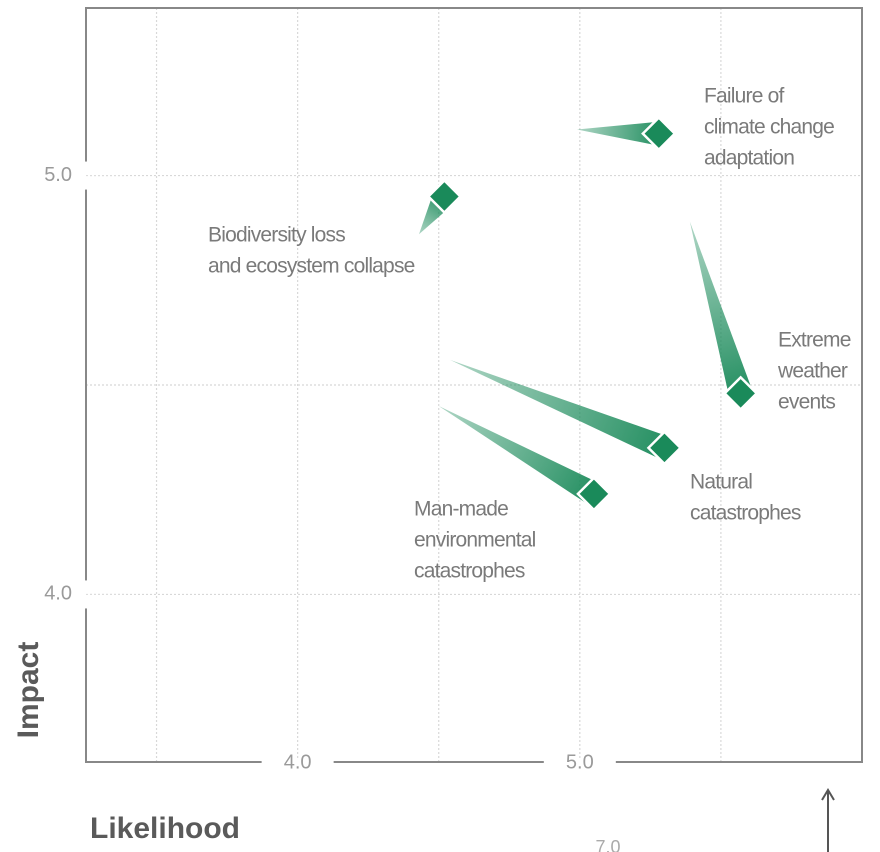 The height and width of the screenshot is (852, 880). I want to click on point-label: adaptation, so click(749, 158).